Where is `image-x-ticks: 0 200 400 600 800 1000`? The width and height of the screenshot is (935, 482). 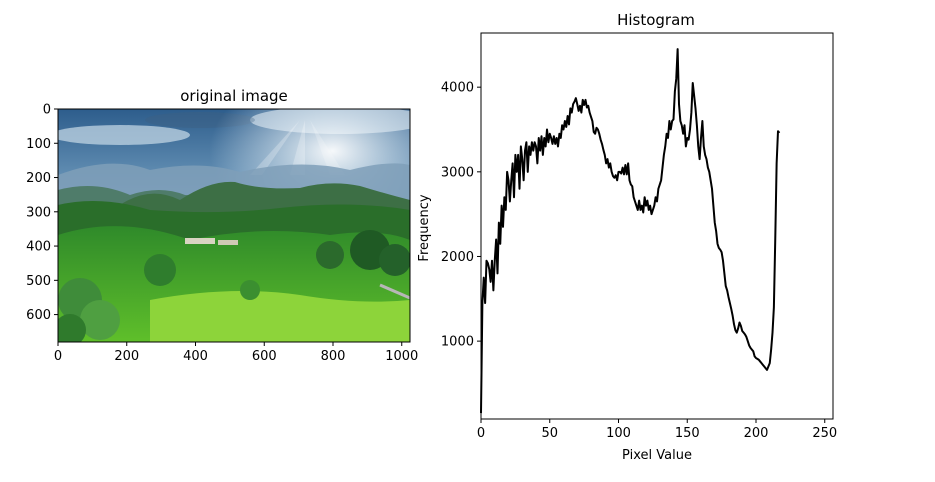
image-x-ticks: 0 200 400 600 800 1000 is located at coordinates (236, 353).